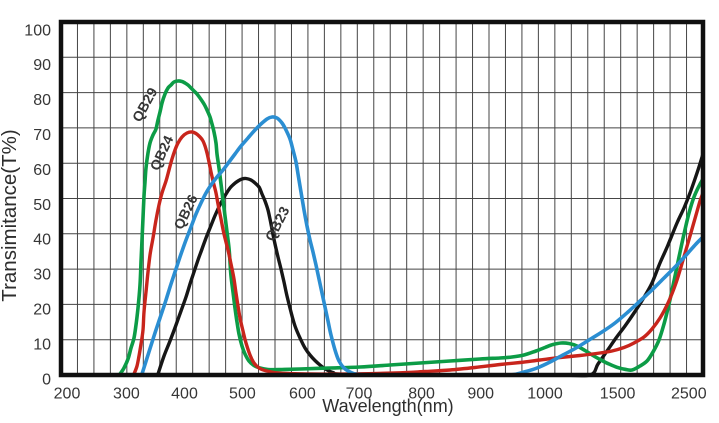 The height and width of the screenshot is (423, 719). I want to click on svg-text: 500, so click(242, 394).